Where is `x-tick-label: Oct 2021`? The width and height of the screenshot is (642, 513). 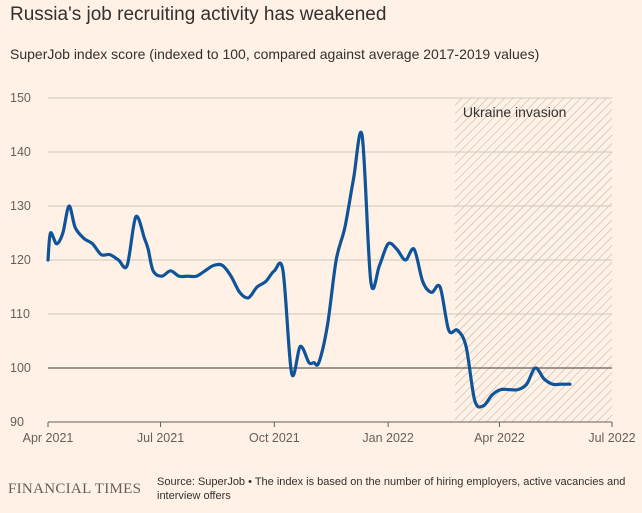
x-tick-label: Oct 2021 is located at coordinates (274, 438).